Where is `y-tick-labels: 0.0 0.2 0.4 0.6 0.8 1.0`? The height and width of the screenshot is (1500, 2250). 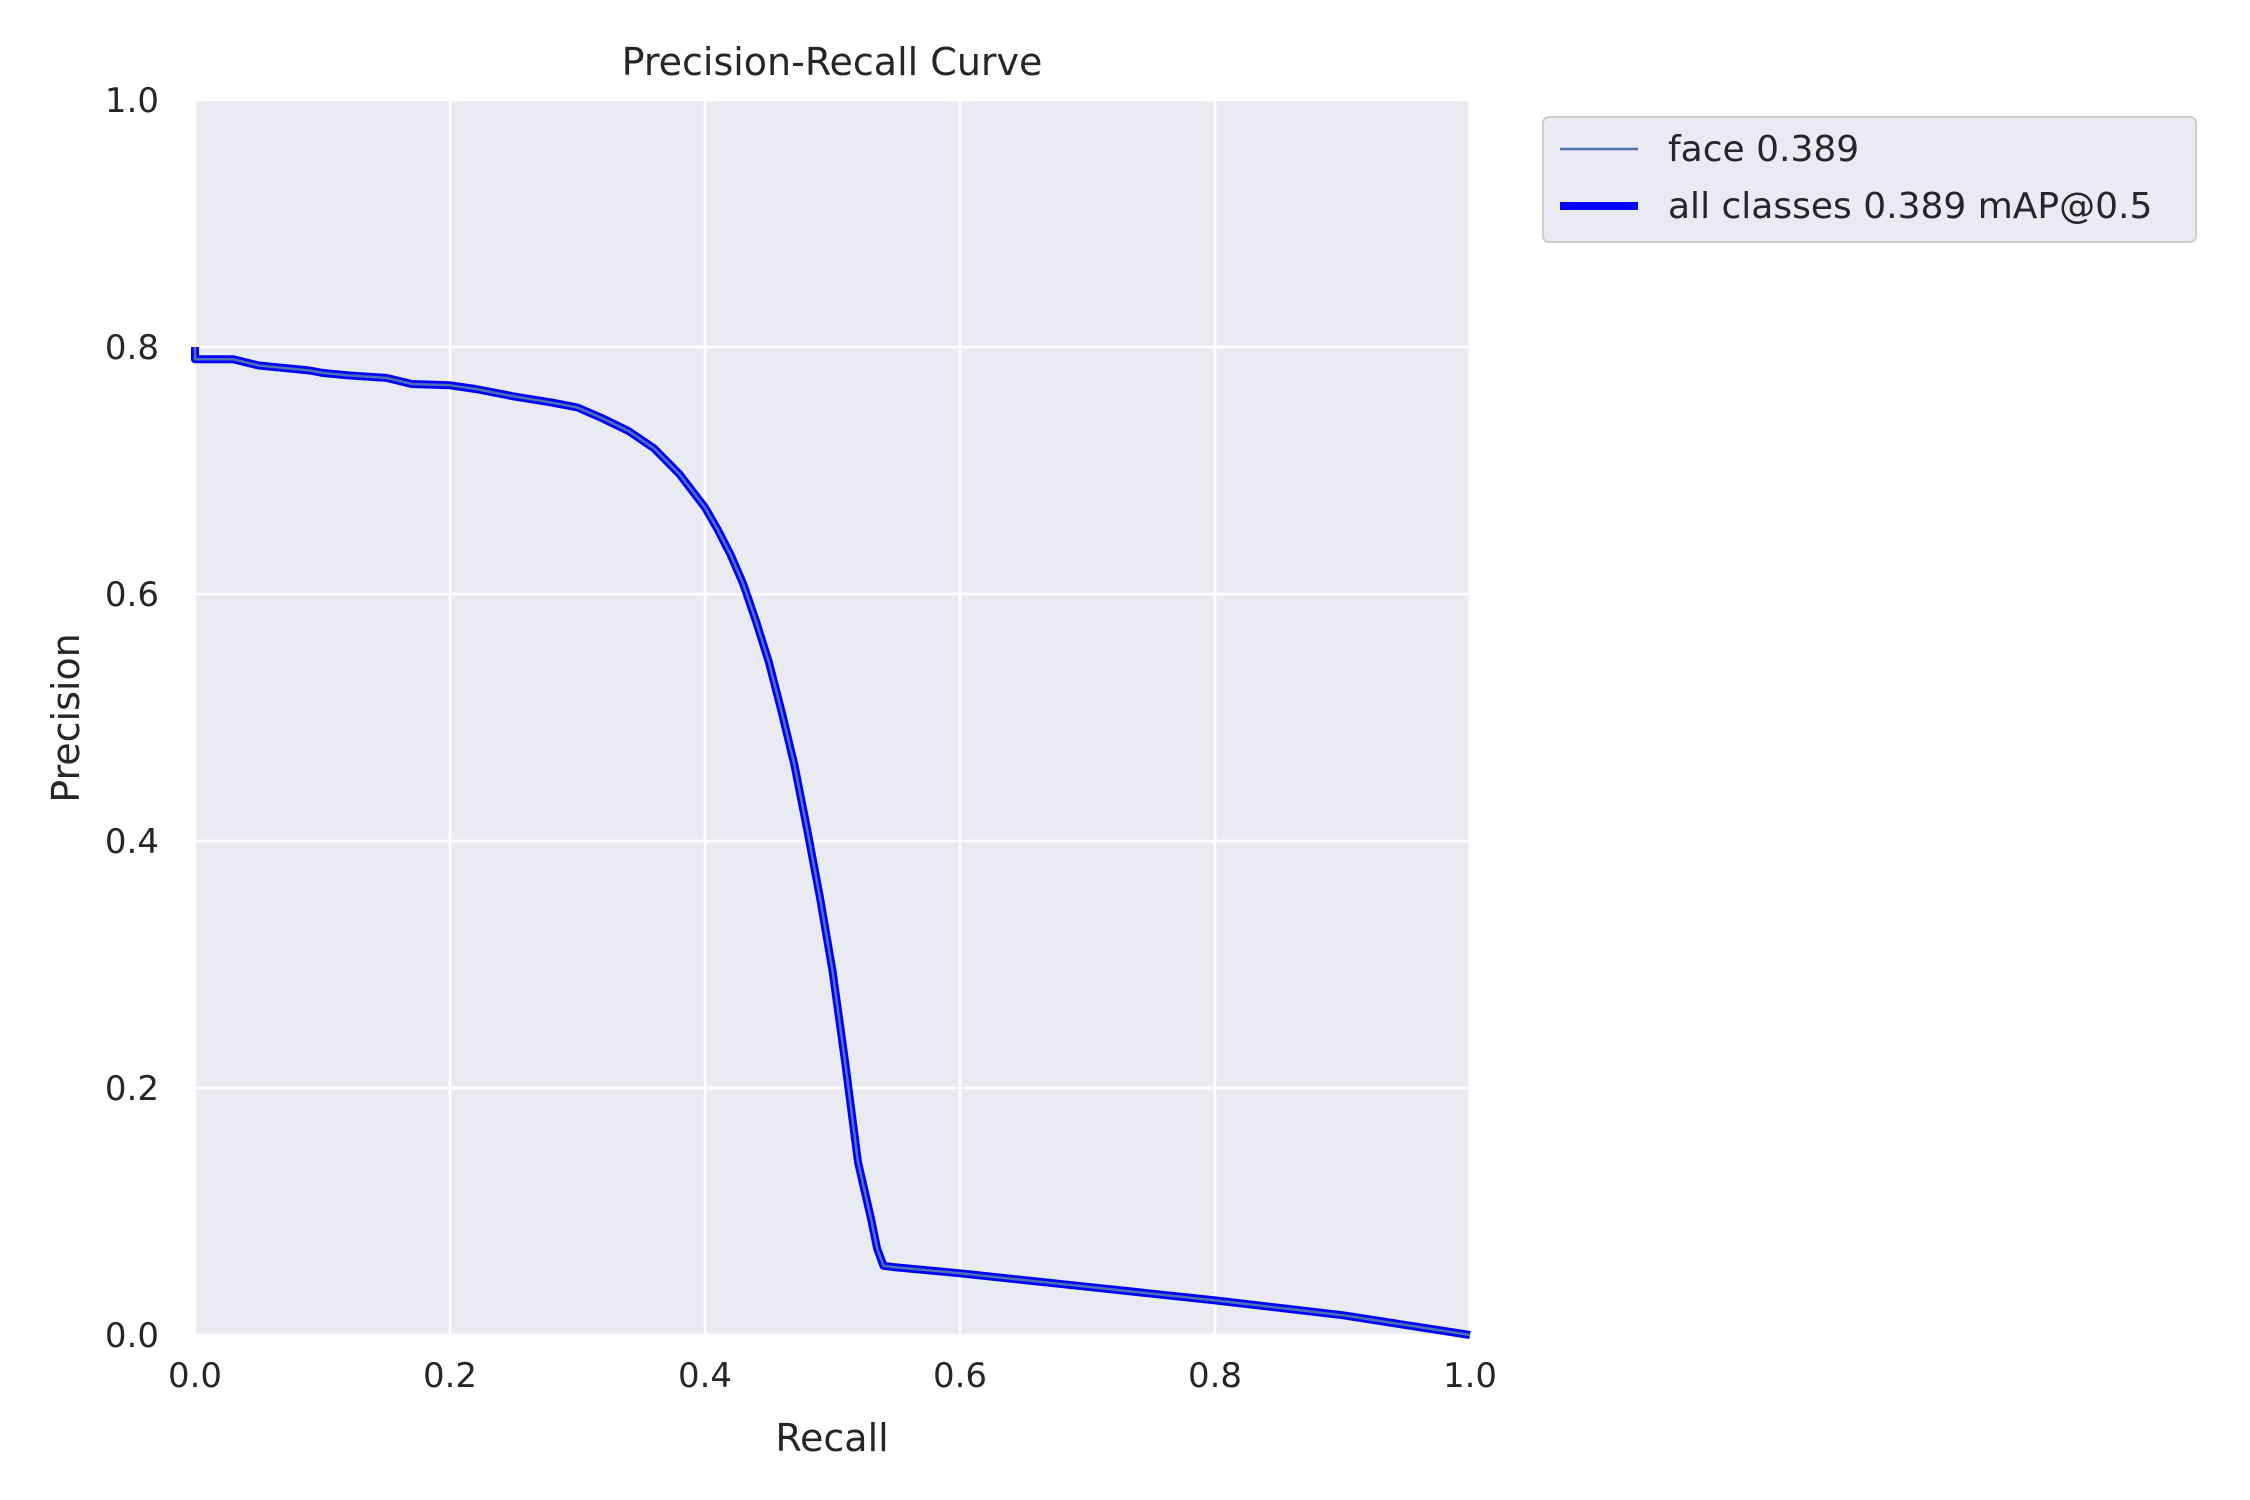
y-tick-labels: 0.0 0.2 0.4 0.6 0.8 1.0 is located at coordinates (132, 718).